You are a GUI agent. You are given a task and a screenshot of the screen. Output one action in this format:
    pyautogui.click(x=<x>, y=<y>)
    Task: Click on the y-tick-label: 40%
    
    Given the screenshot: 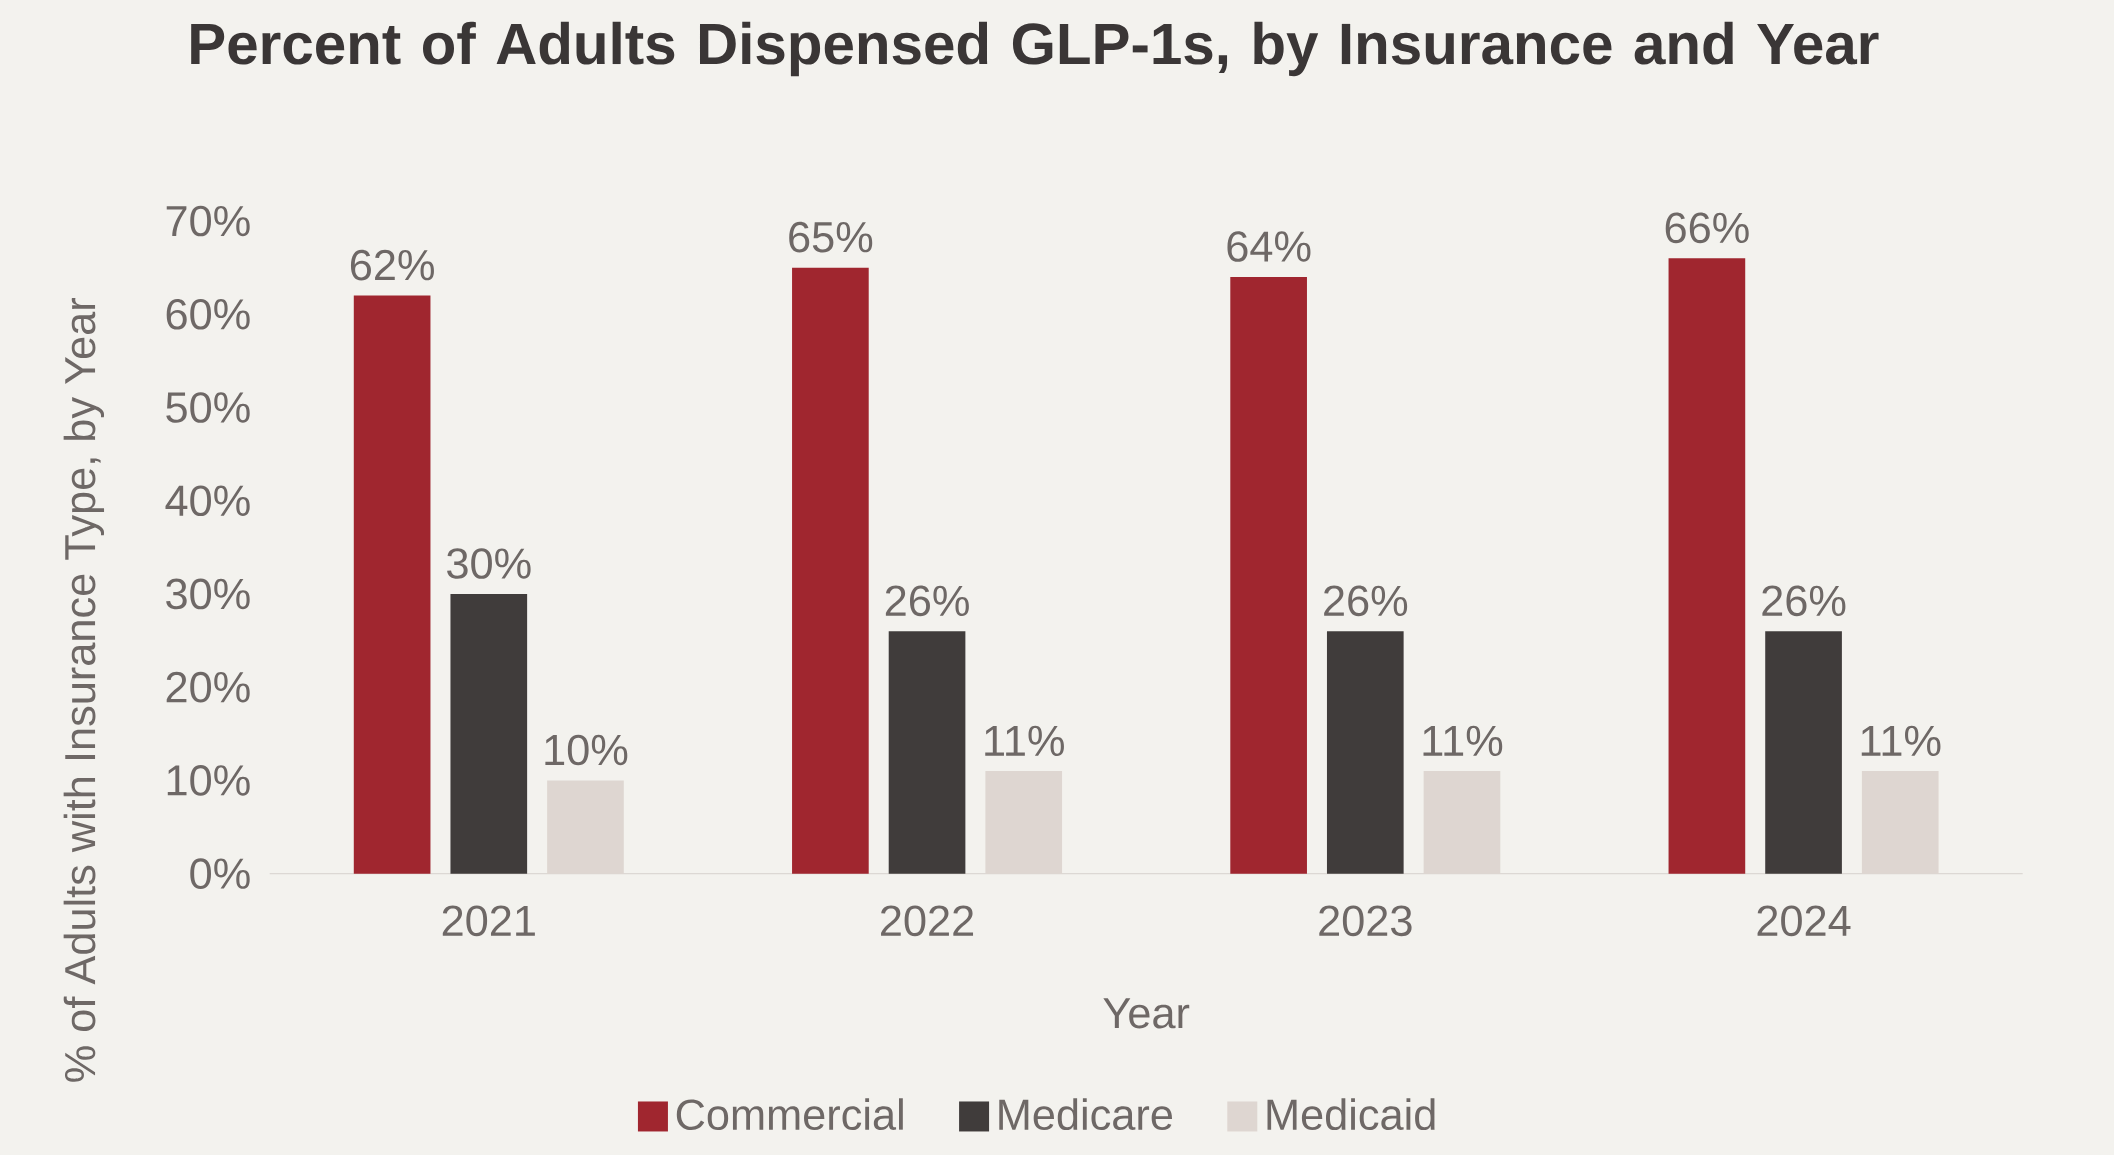 What is the action you would take?
    pyautogui.click(x=207, y=501)
    